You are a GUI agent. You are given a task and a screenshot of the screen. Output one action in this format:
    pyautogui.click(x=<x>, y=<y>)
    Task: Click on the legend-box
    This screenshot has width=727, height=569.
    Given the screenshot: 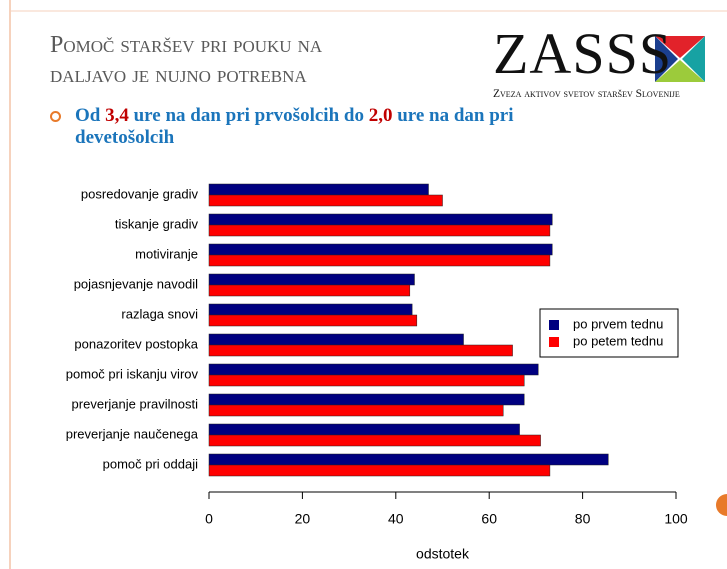 What is the action you would take?
    pyautogui.click(x=609, y=333)
    